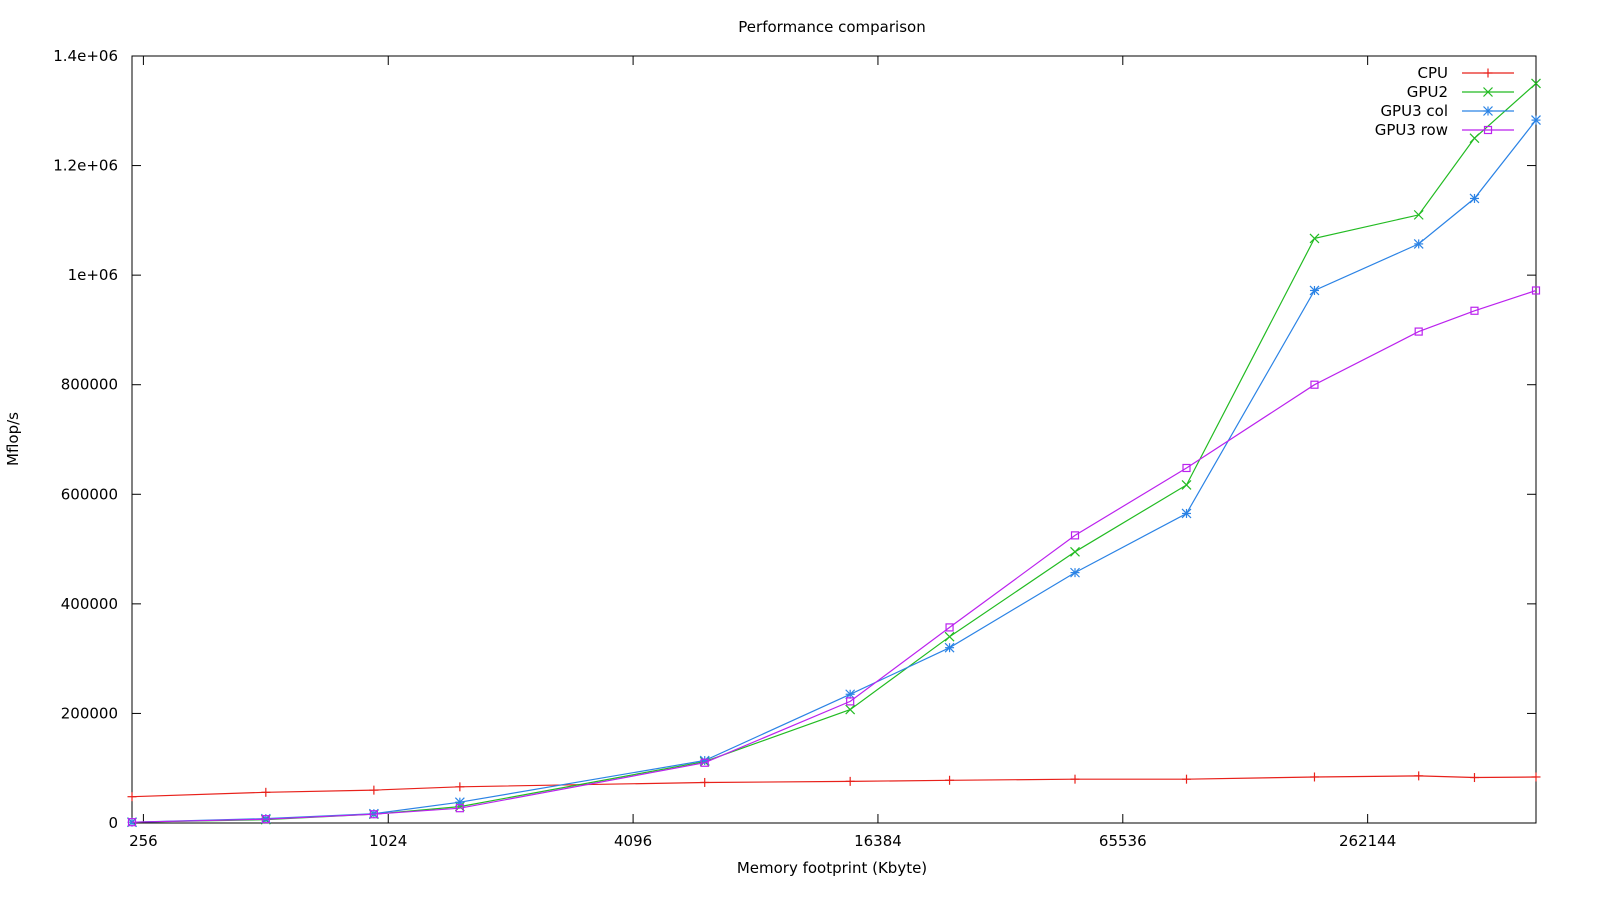 This screenshot has height=900, width=1600. What do you see at coordinates (832, 868) in the screenshot?
I see `x-axis-label: Memory footprint (Kbyte)` at bounding box center [832, 868].